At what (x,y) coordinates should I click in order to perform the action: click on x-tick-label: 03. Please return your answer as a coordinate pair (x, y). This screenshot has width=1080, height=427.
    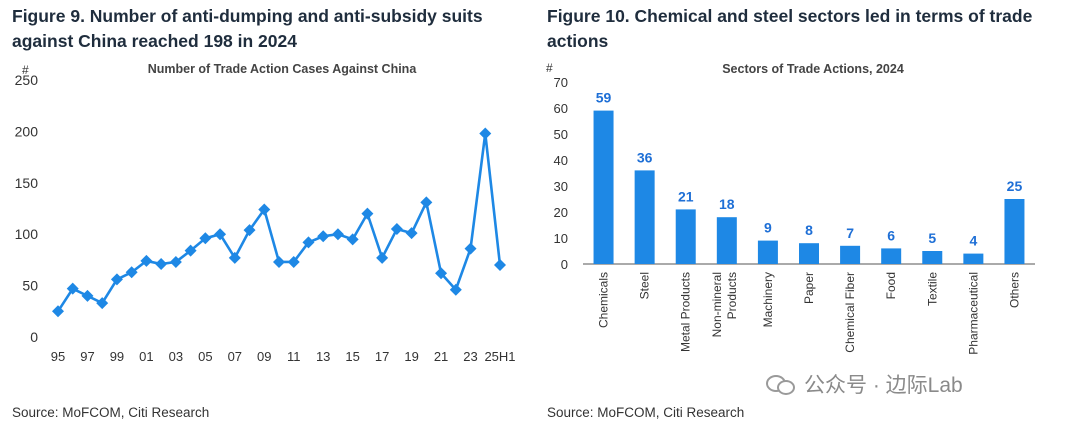
    Looking at the image, I should click on (176, 356).